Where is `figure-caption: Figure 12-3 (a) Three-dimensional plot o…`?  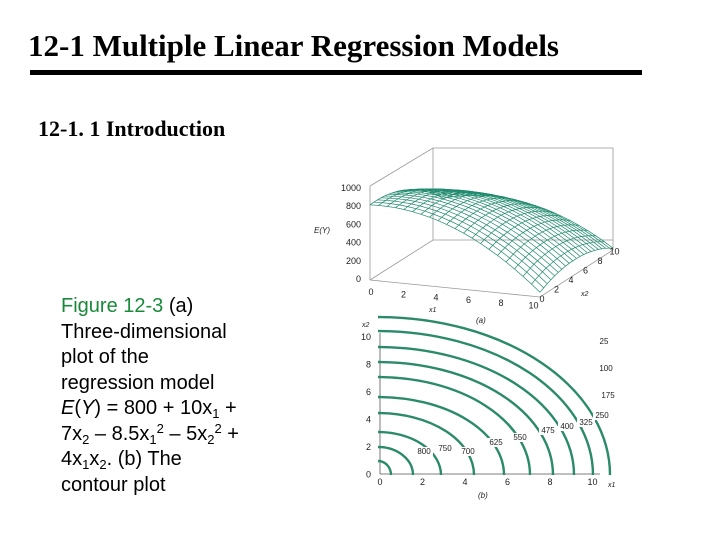 figure-caption: Figure 12-3 (a) Three-dimensional plot o… is located at coordinates (176, 396).